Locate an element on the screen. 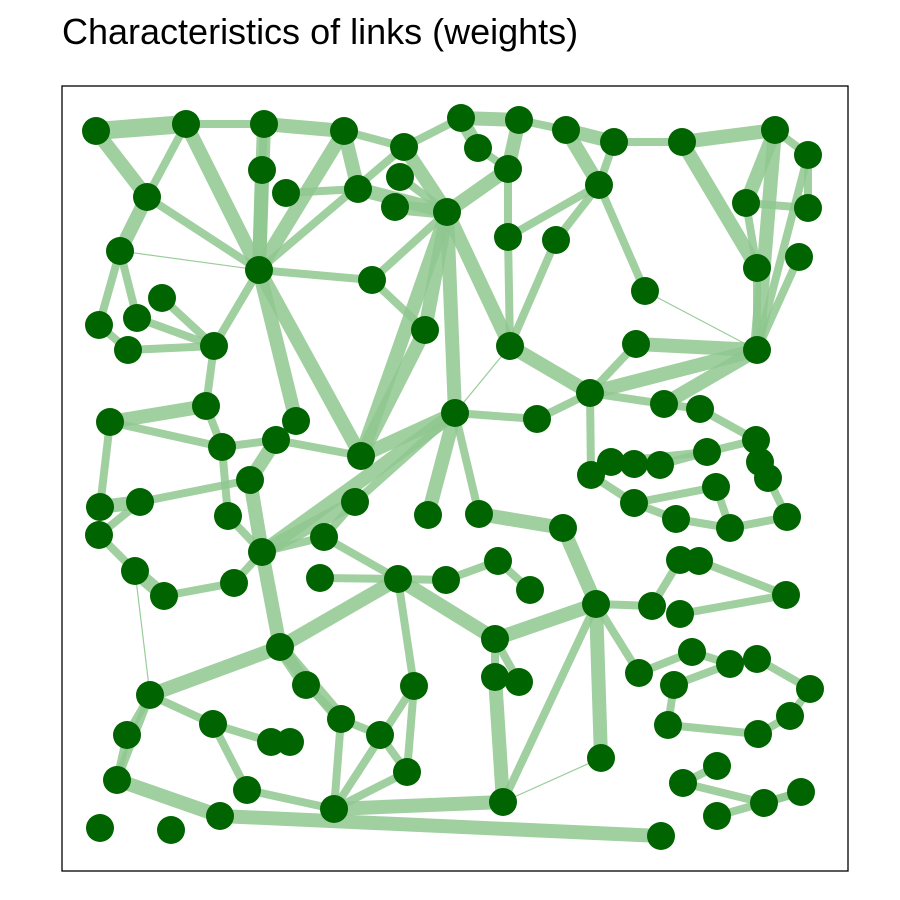  chart-title: Characteristics of links (weights) is located at coordinates (320, 31).